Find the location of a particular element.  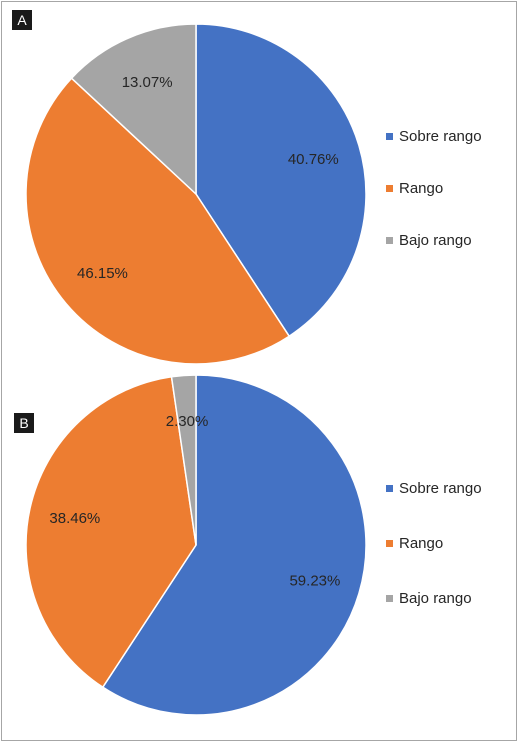

data-label-bajo-rango: 13.07% is located at coordinates (147, 82).